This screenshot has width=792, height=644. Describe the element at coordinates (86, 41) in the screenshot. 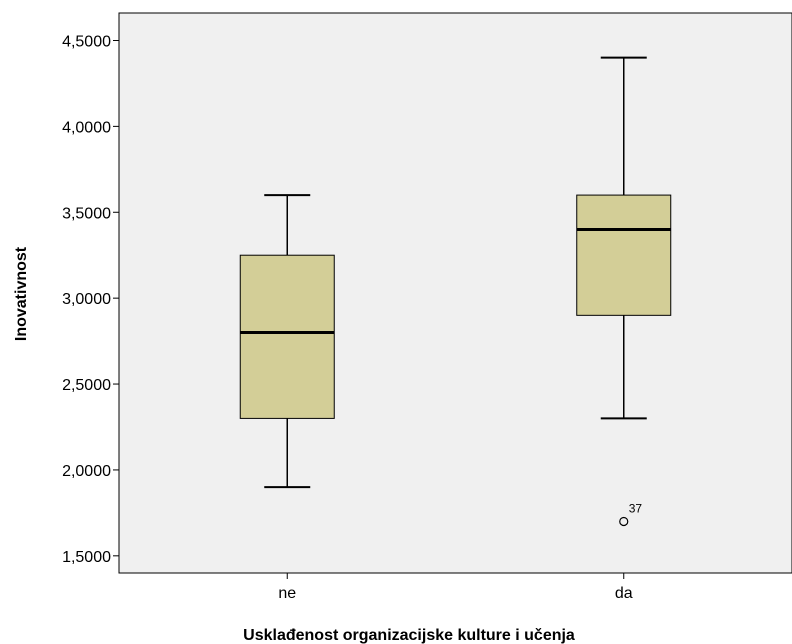

I see `y-tick-label: 4,5000` at that location.